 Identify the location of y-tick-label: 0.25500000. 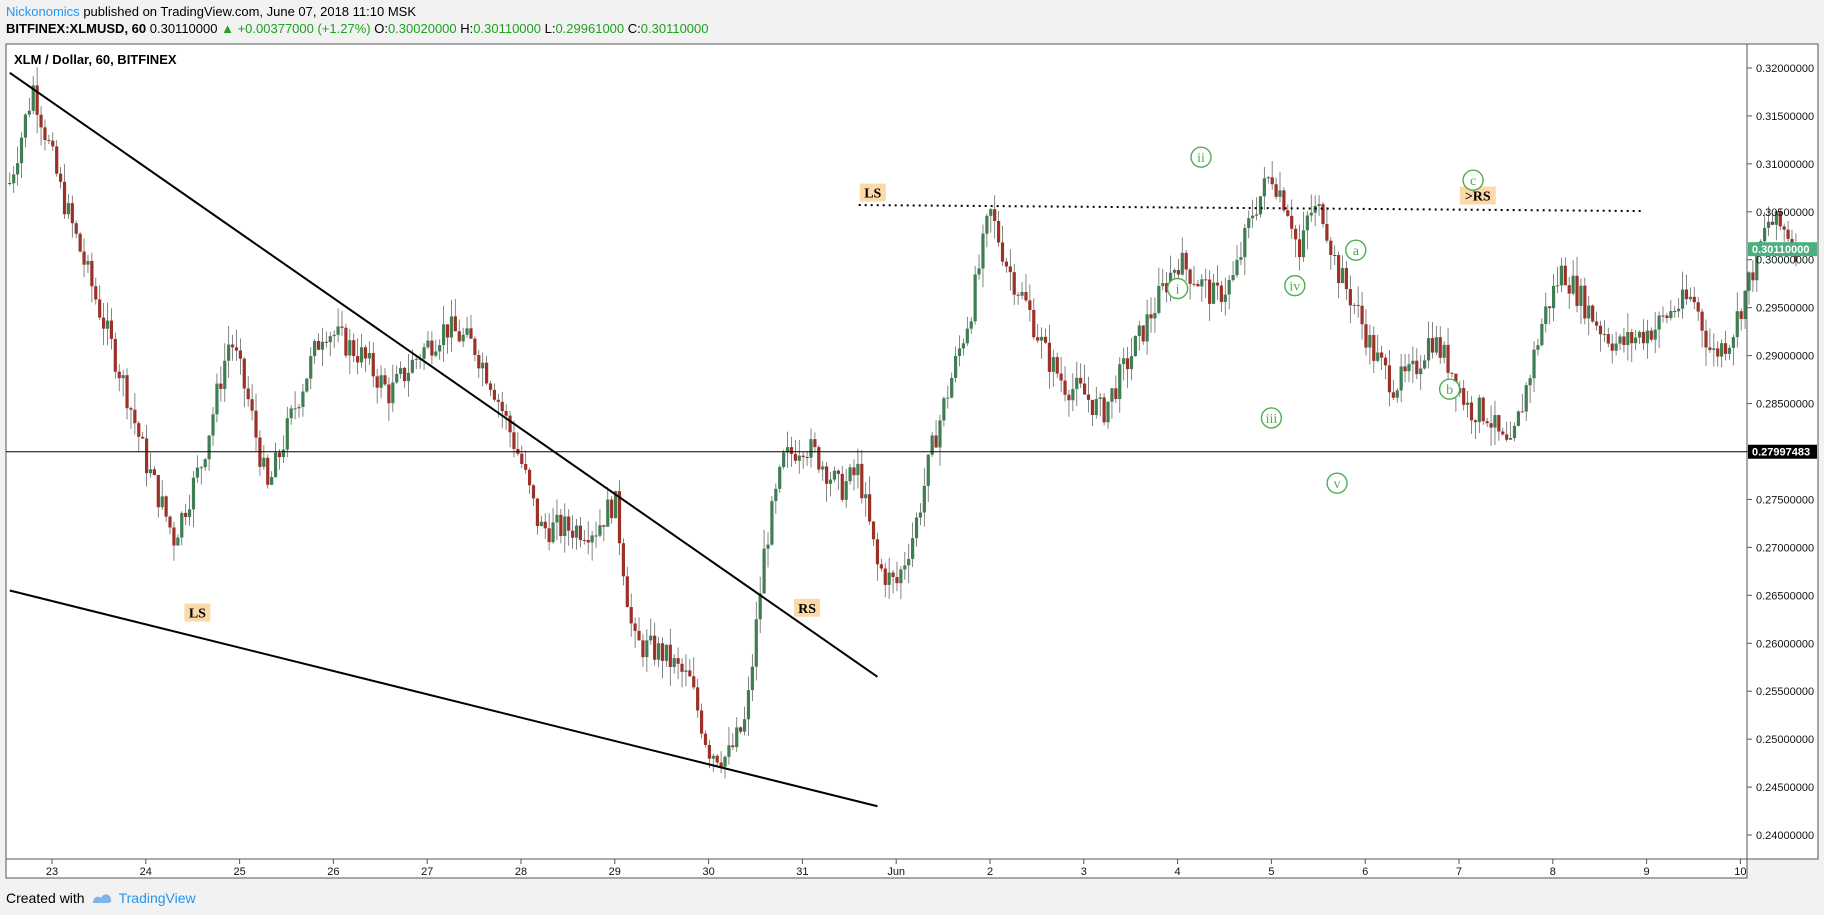
(1785, 692).